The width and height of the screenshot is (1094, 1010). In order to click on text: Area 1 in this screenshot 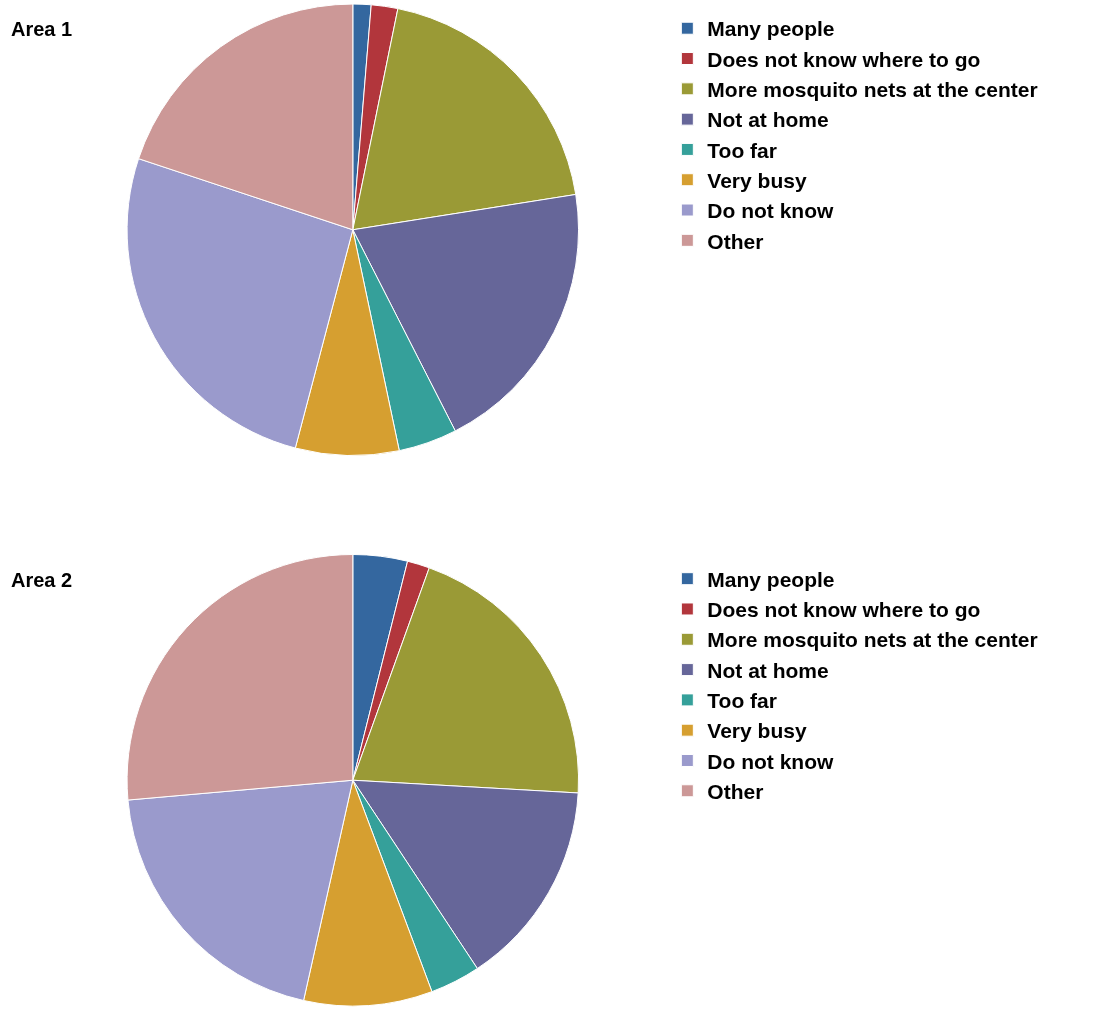, I will do `click(42, 29)`.